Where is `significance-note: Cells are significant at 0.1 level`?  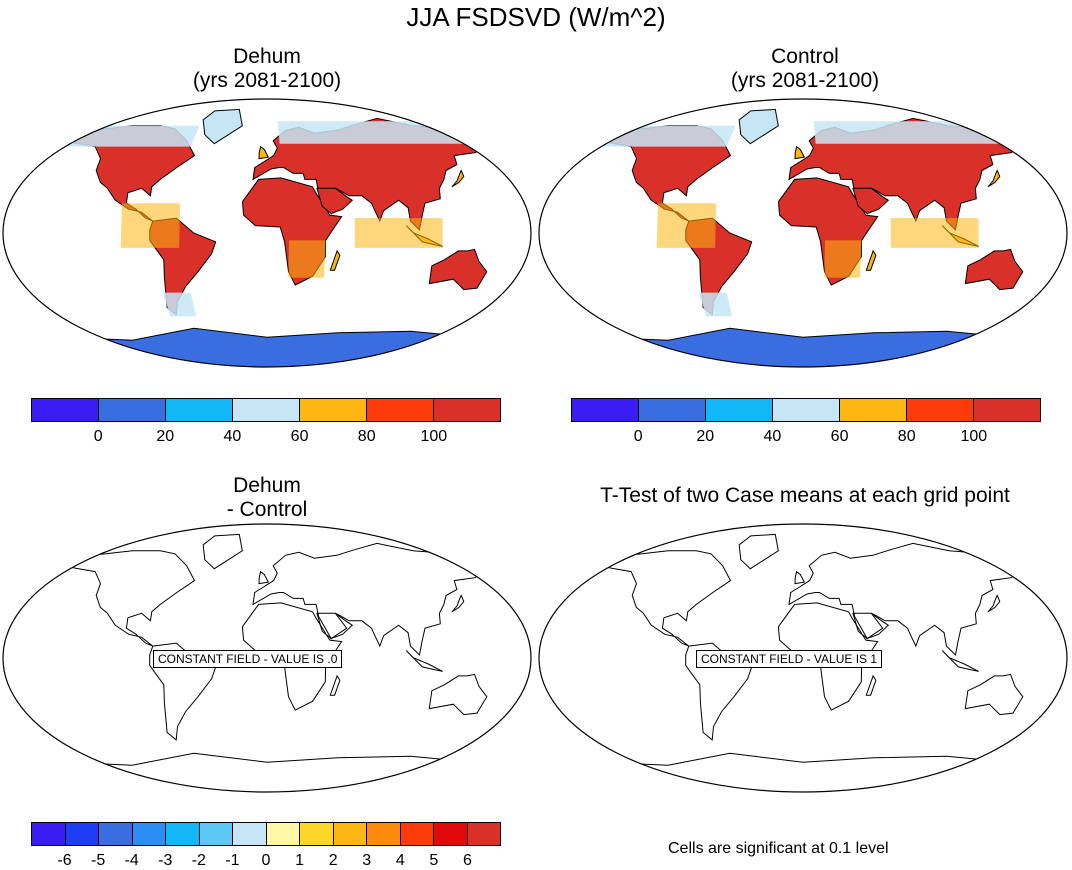 significance-note: Cells are significant at 0.1 level is located at coordinates (778, 848).